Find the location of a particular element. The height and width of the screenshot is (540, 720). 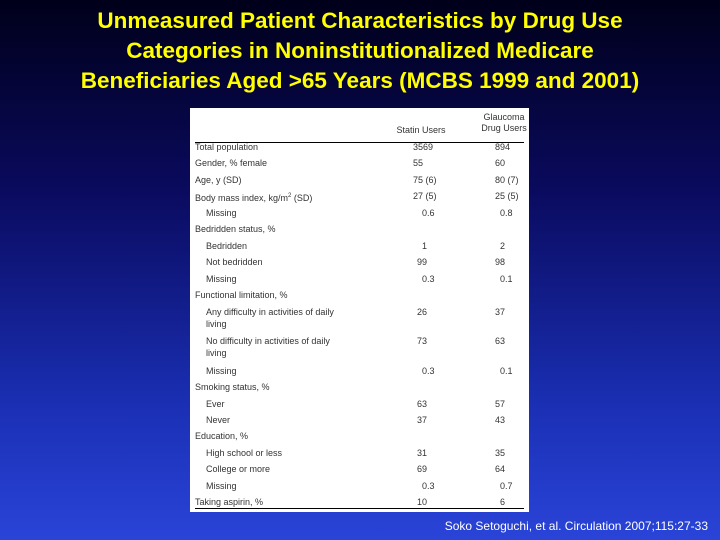

bmi-superscript: 2 is located at coordinates (290, 196).